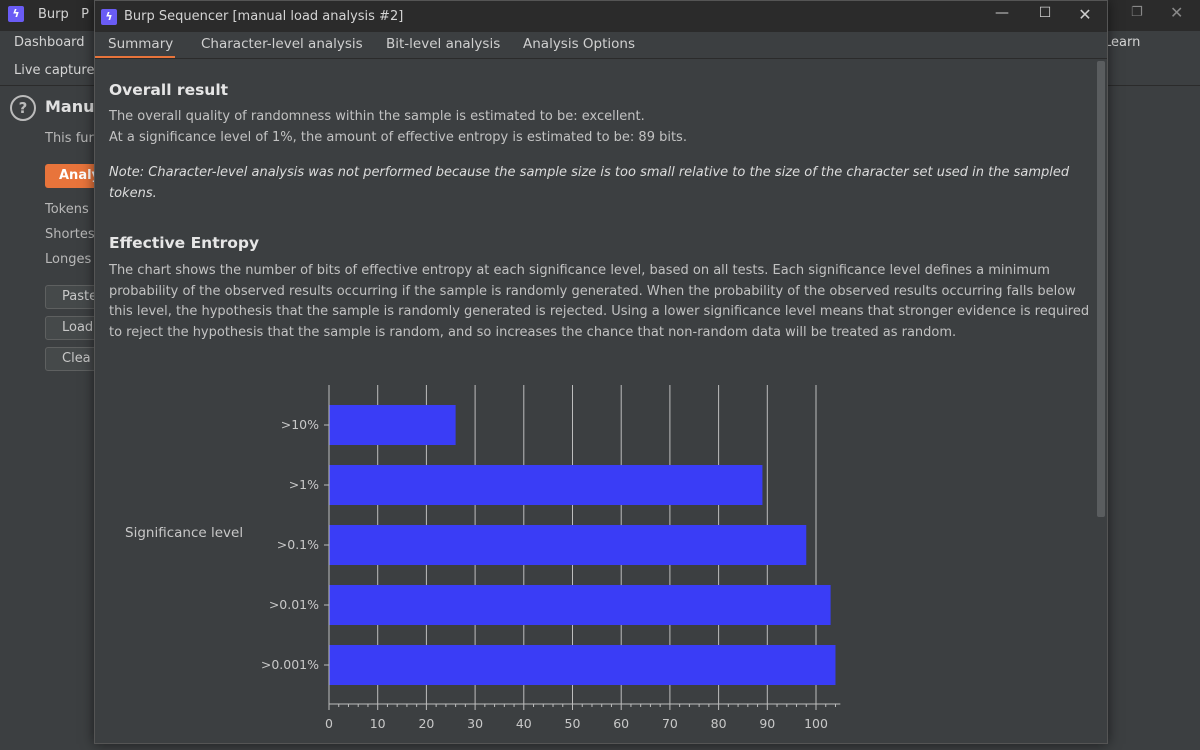 The width and height of the screenshot is (1200, 750). What do you see at coordinates (298, 544) in the screenshot?
I see `chart-category-label: >0.1%` at bounding box center [298, 544].